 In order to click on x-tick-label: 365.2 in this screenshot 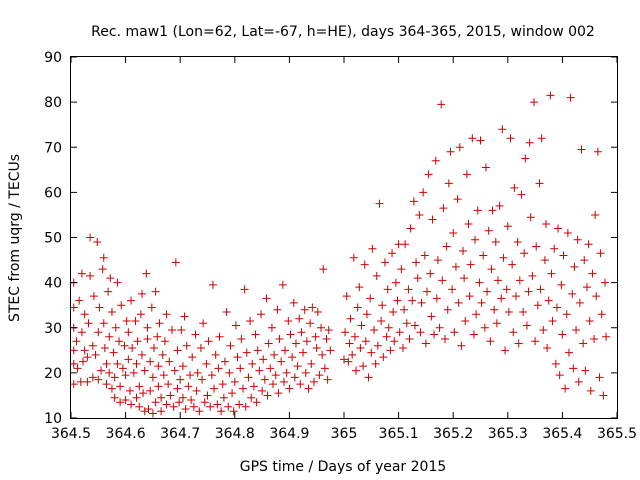, I will do `click(453, 434)`.